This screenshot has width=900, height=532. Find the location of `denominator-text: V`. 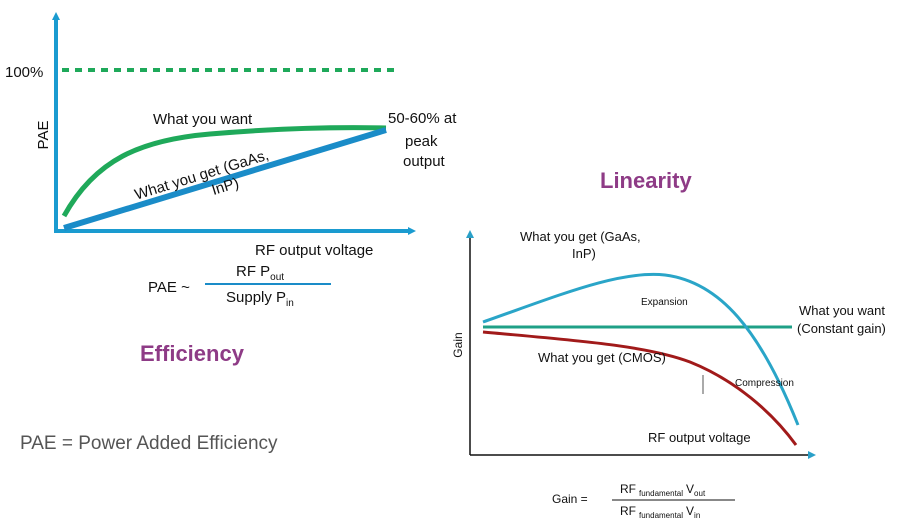

denominator-text: V is located at coordinates (690, 511).